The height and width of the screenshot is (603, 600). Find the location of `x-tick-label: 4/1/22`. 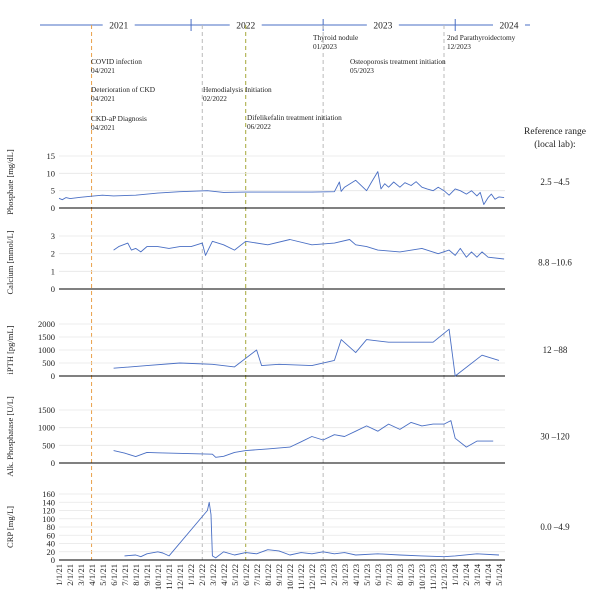

x-tick-label: 4/1/22 is located at coordinates (224, 575).